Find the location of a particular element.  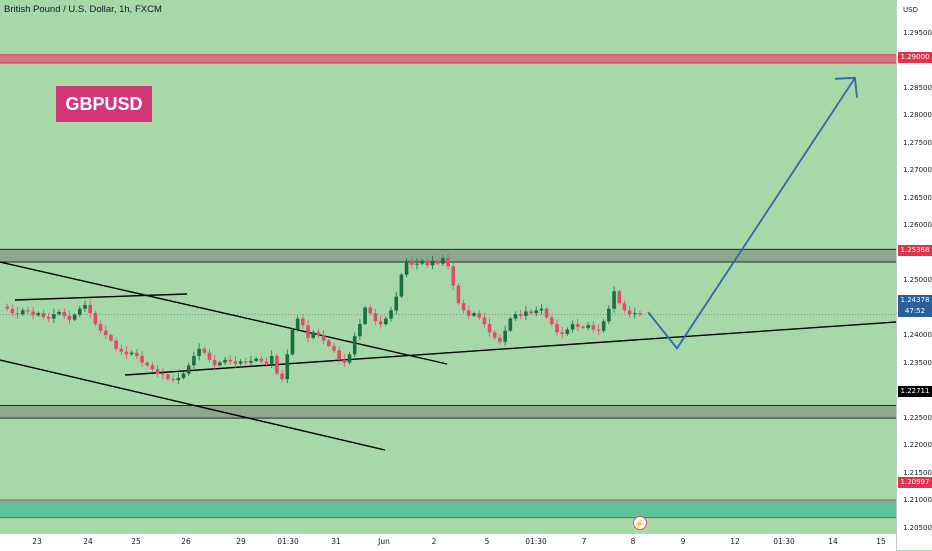

time-tick-label: 31 is located at coordinates (336, 541).